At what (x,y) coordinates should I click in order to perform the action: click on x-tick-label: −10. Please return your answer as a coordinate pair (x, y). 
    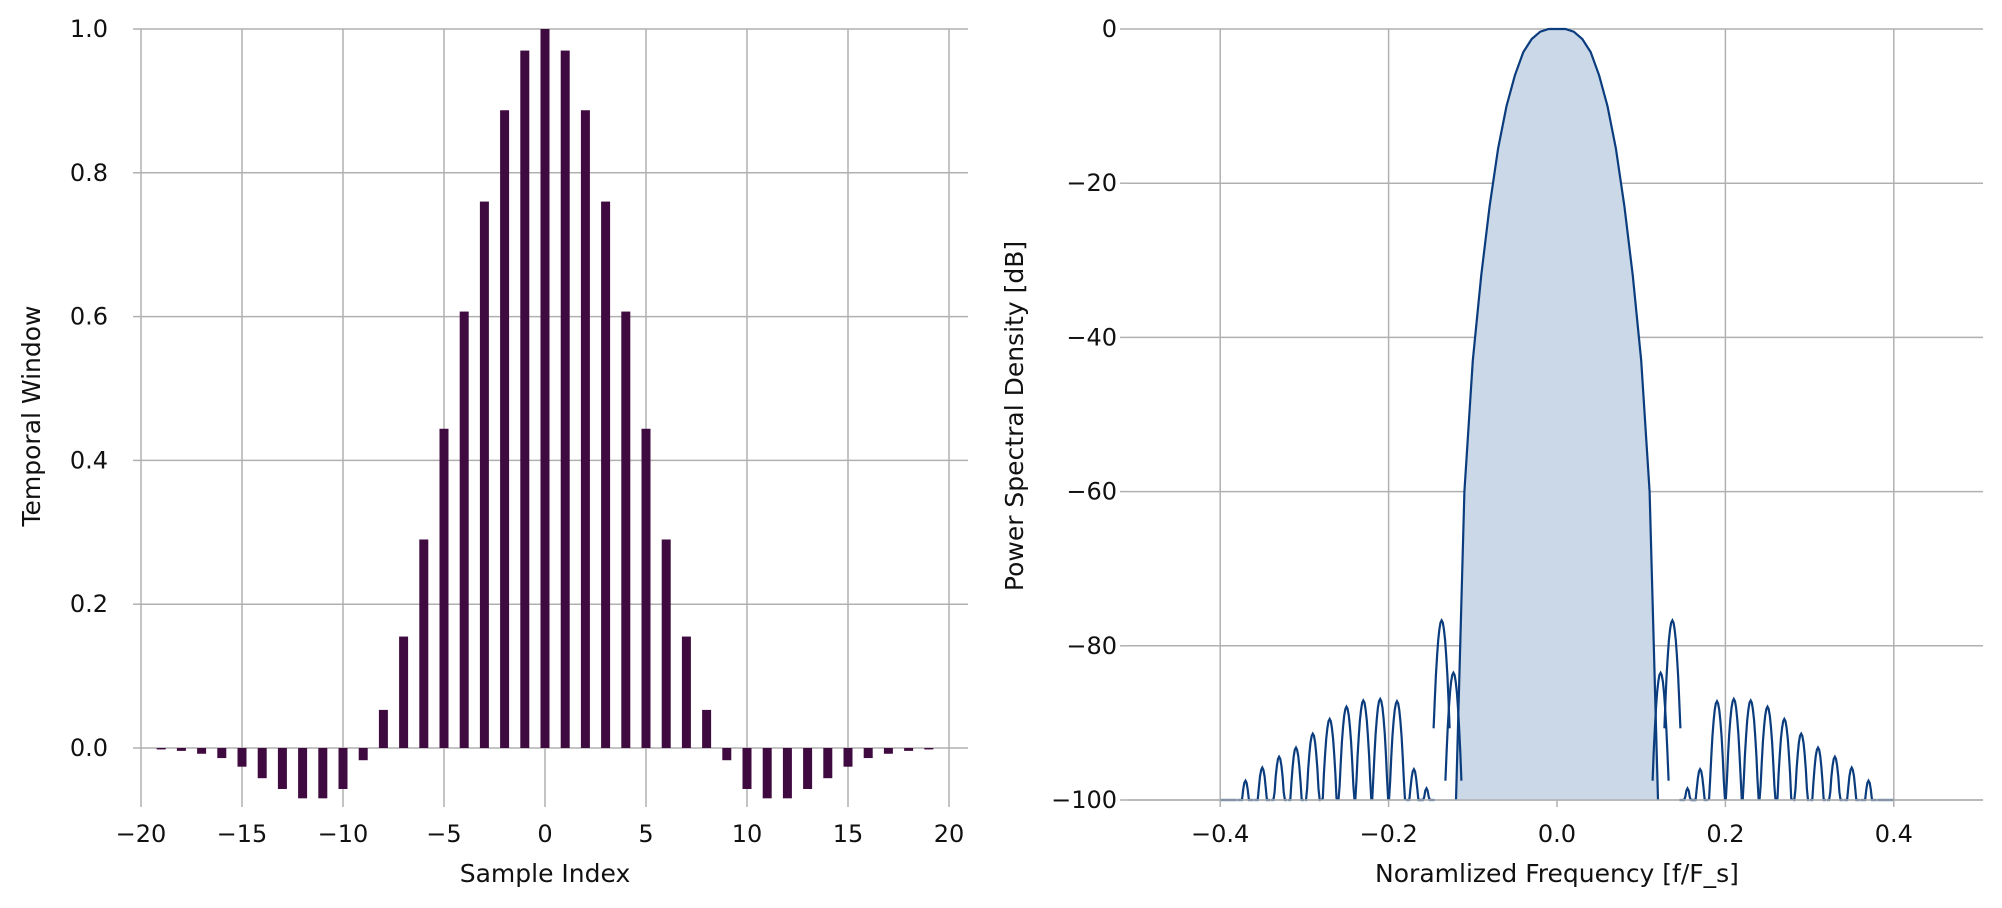
    Looking at the image, I should click on (343, 834).